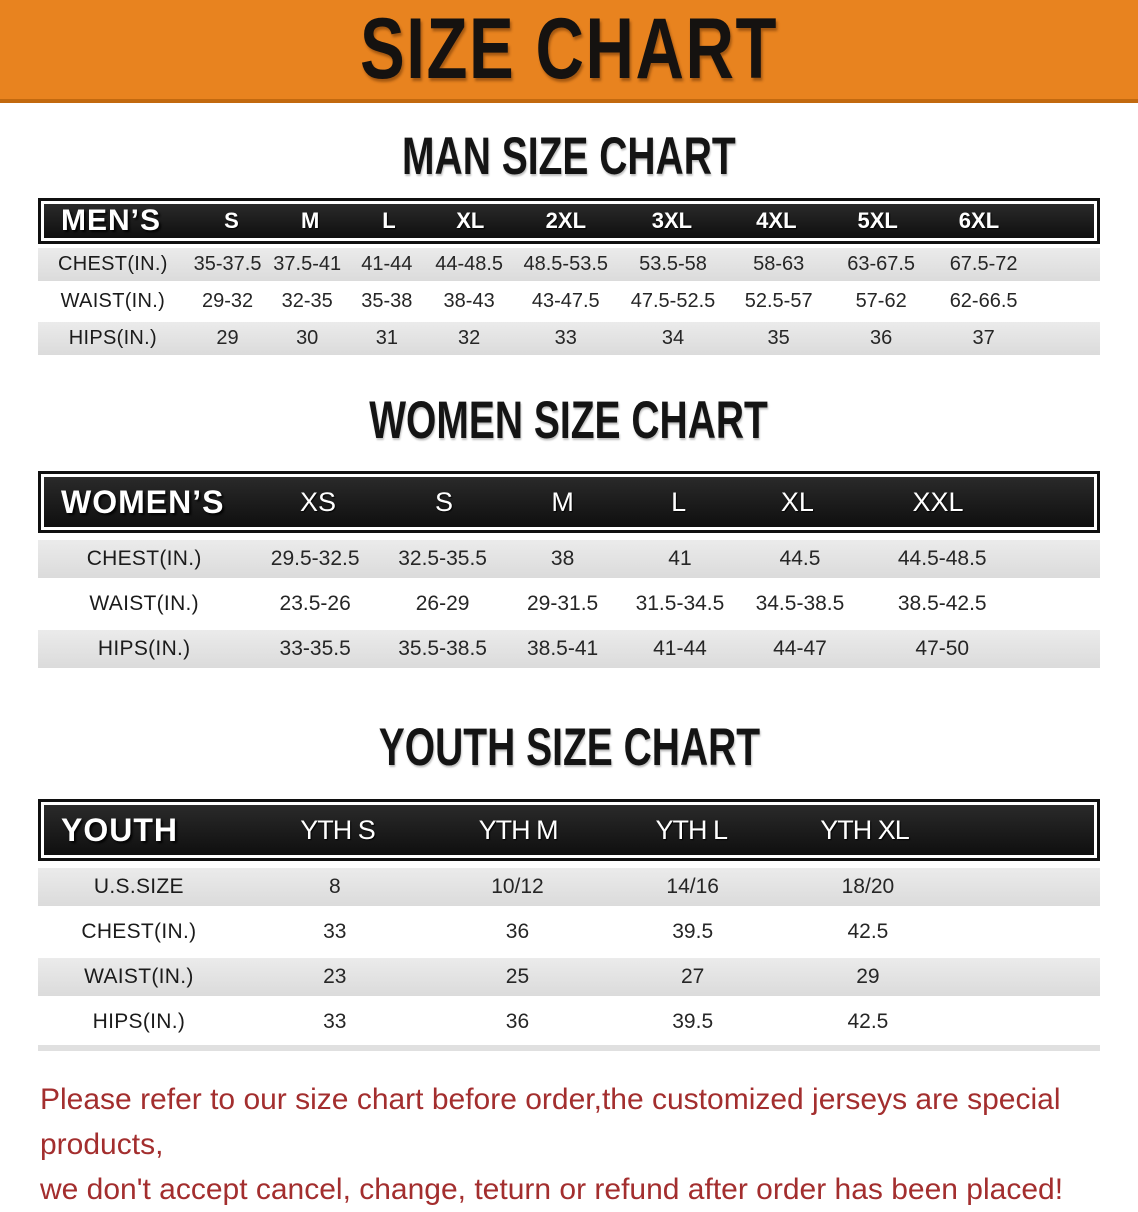 The image size is (1138, 1212). What do you see at coordinates (387, 264) in the screenshot?
I see `men-size-value-cell: 41-44` at bounding box center [387, 264].